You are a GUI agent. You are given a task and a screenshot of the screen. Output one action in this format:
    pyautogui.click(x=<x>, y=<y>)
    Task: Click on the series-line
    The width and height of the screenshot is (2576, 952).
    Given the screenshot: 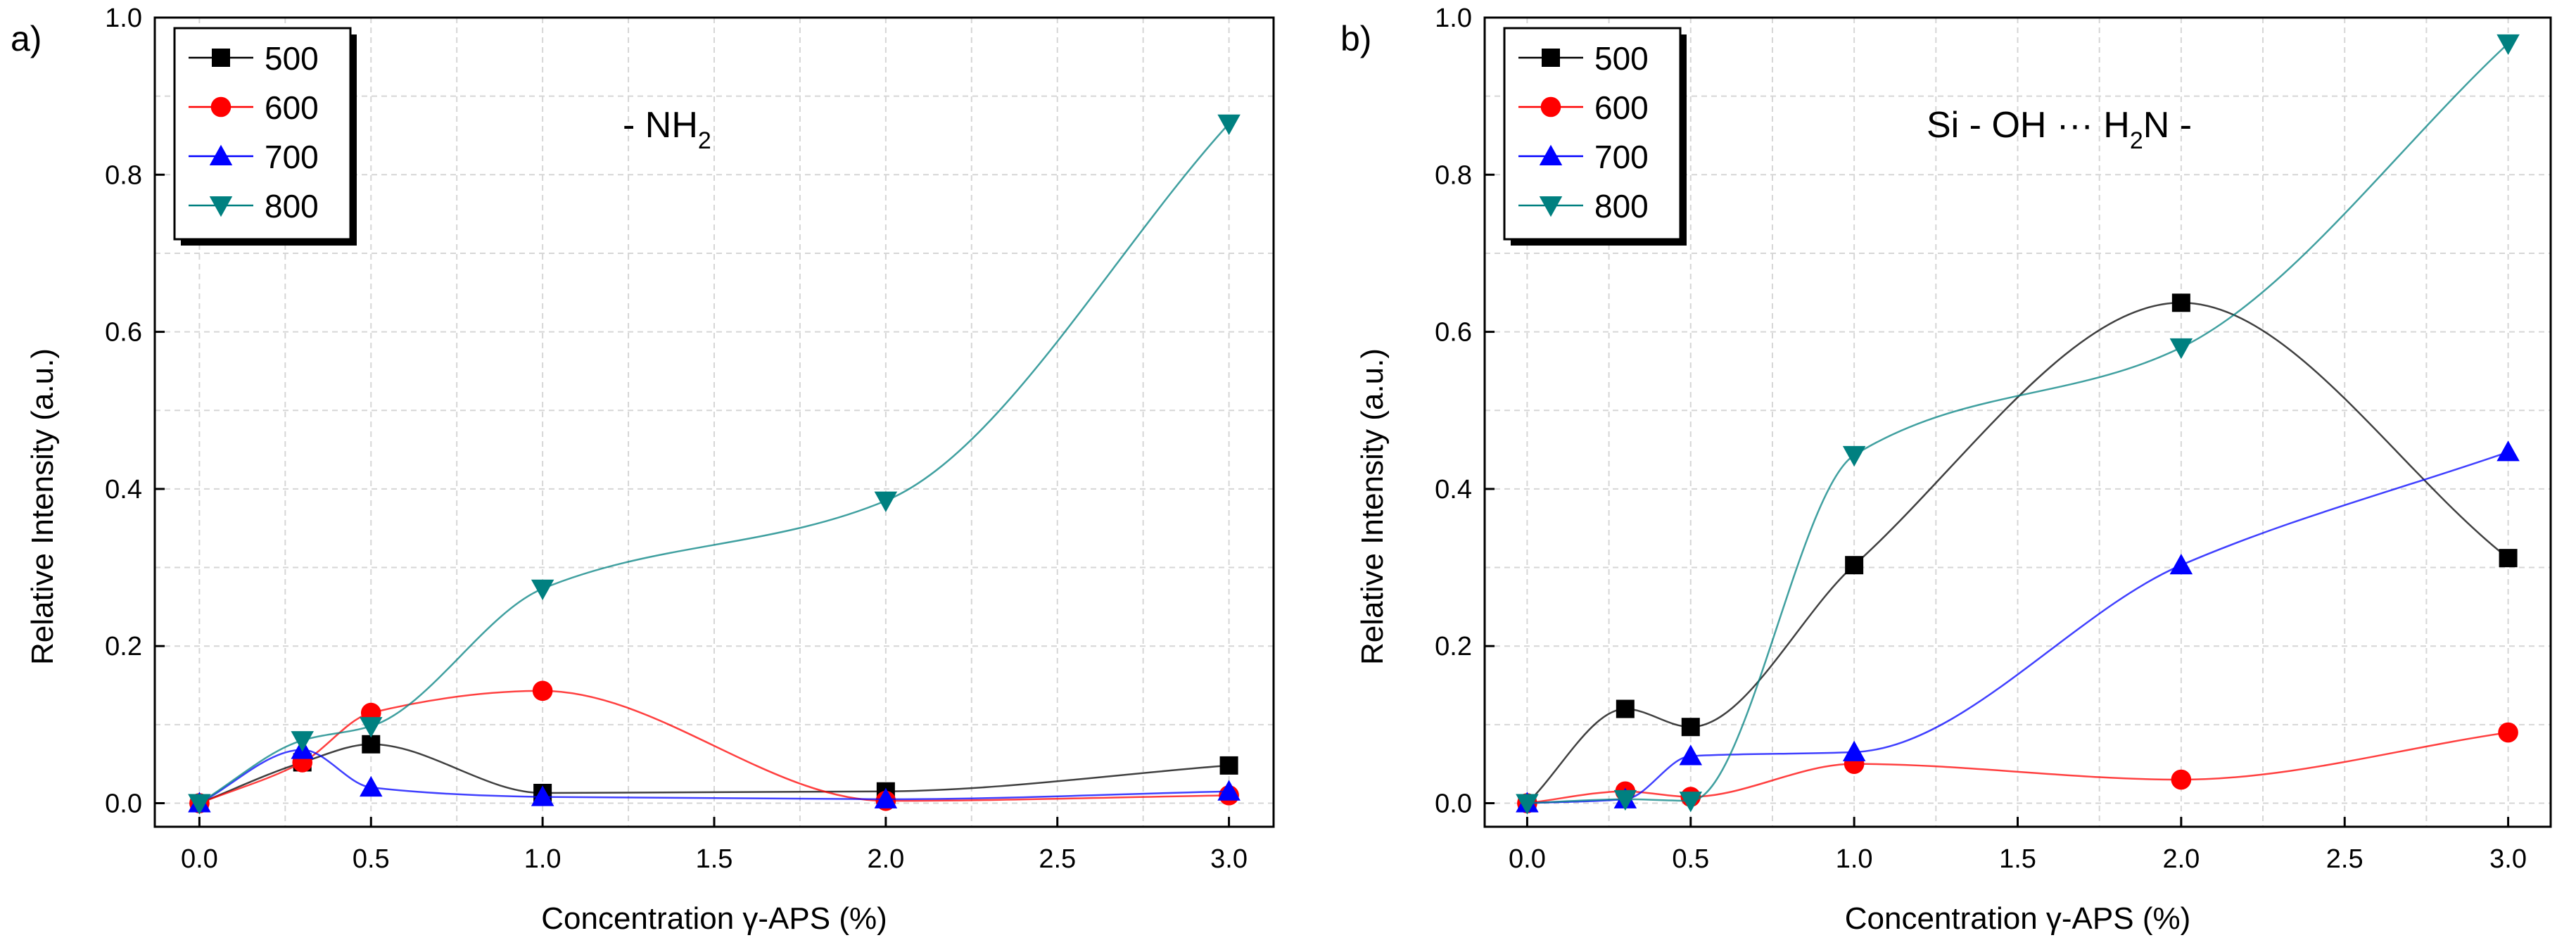 What is the action you would take?
    pyautogui.click(x=713, y=773)
    